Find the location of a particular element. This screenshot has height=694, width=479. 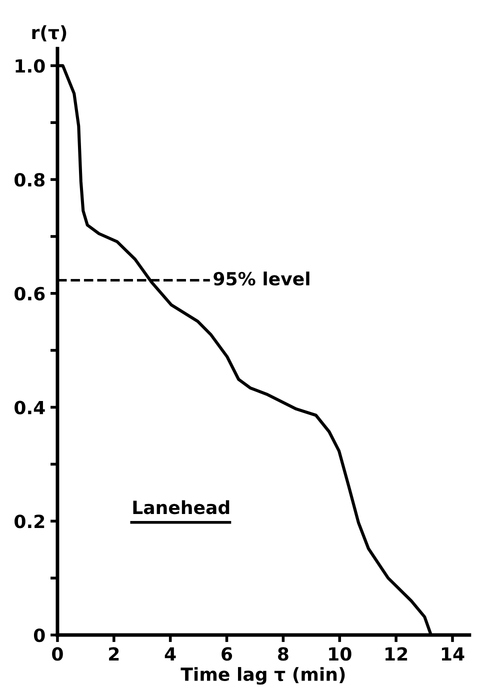

x-tick-label: 6 is located at coordinates (227, 654).